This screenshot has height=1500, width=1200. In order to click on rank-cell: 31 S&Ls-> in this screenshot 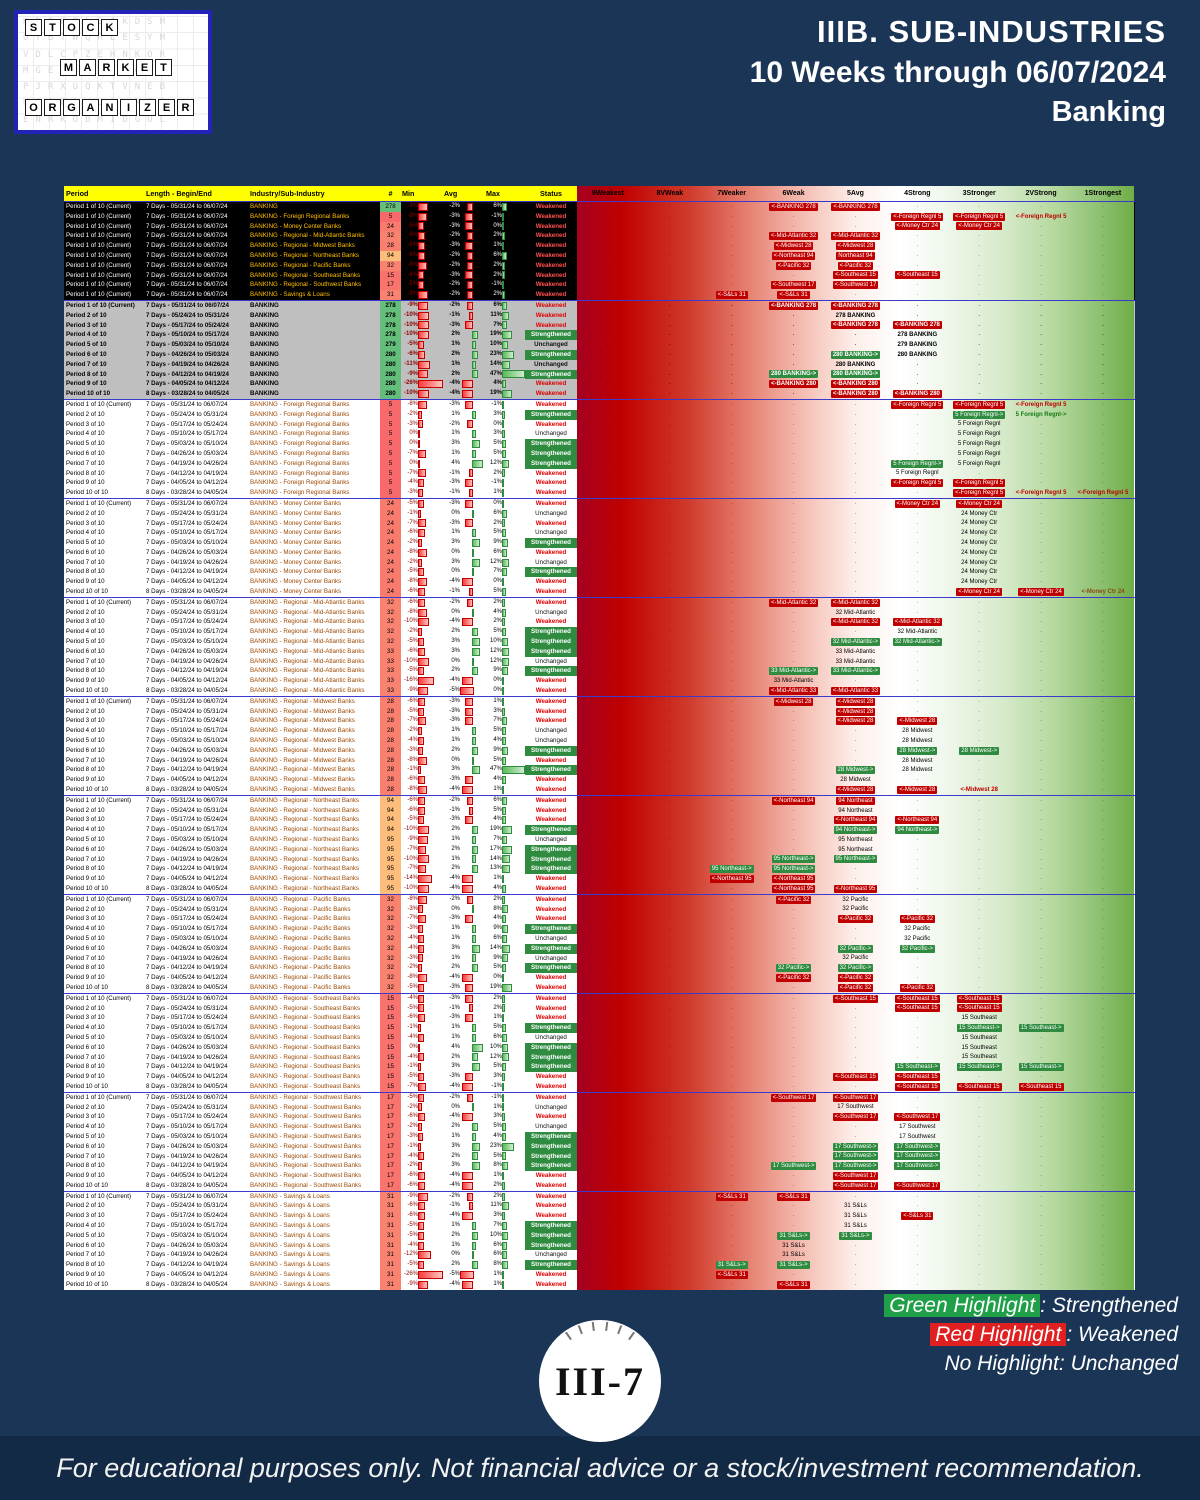, I will do `click(794, 1265)`.